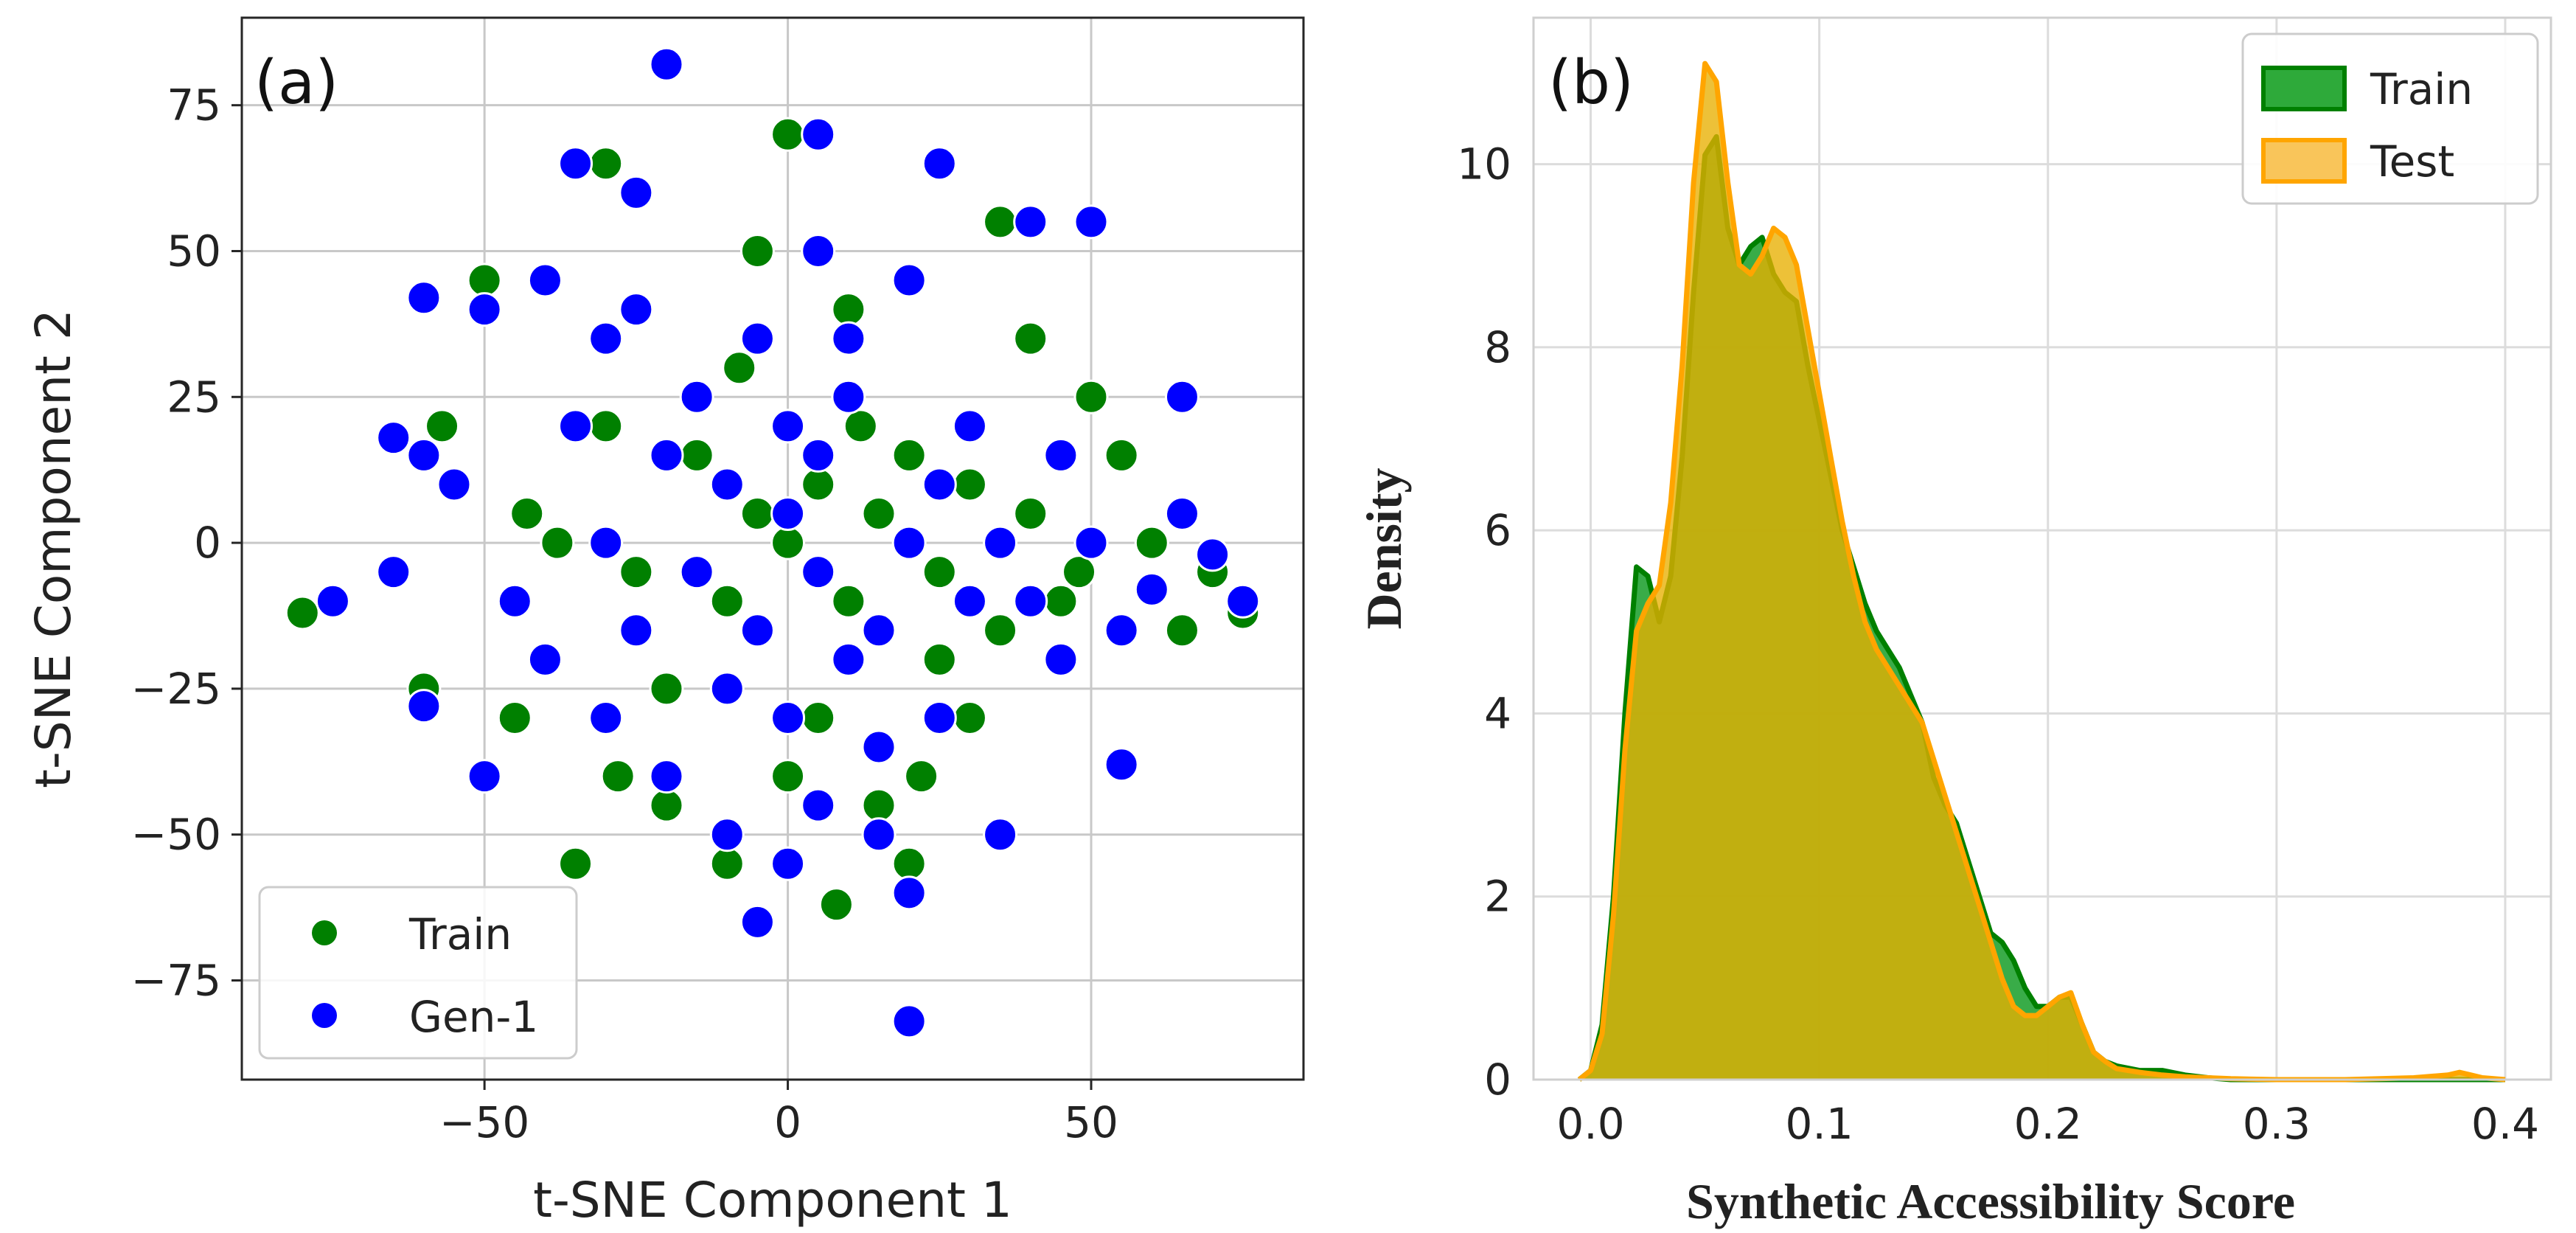 This screenshot has height=1233, width=2576. What do you see at coordinates (194, 251) in the screenshot?
I see `panel-a-y-tick-label: 50` at bounding box center [194, 251].